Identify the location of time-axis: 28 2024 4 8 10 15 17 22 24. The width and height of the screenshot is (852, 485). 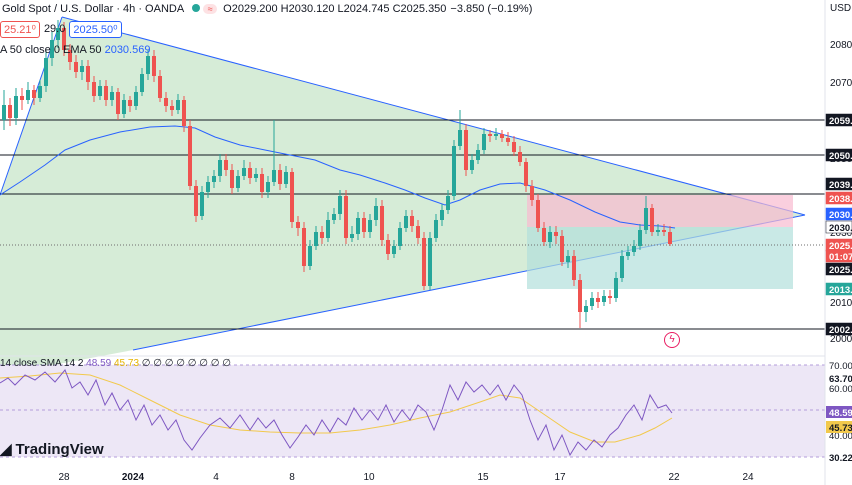
(406, 477).